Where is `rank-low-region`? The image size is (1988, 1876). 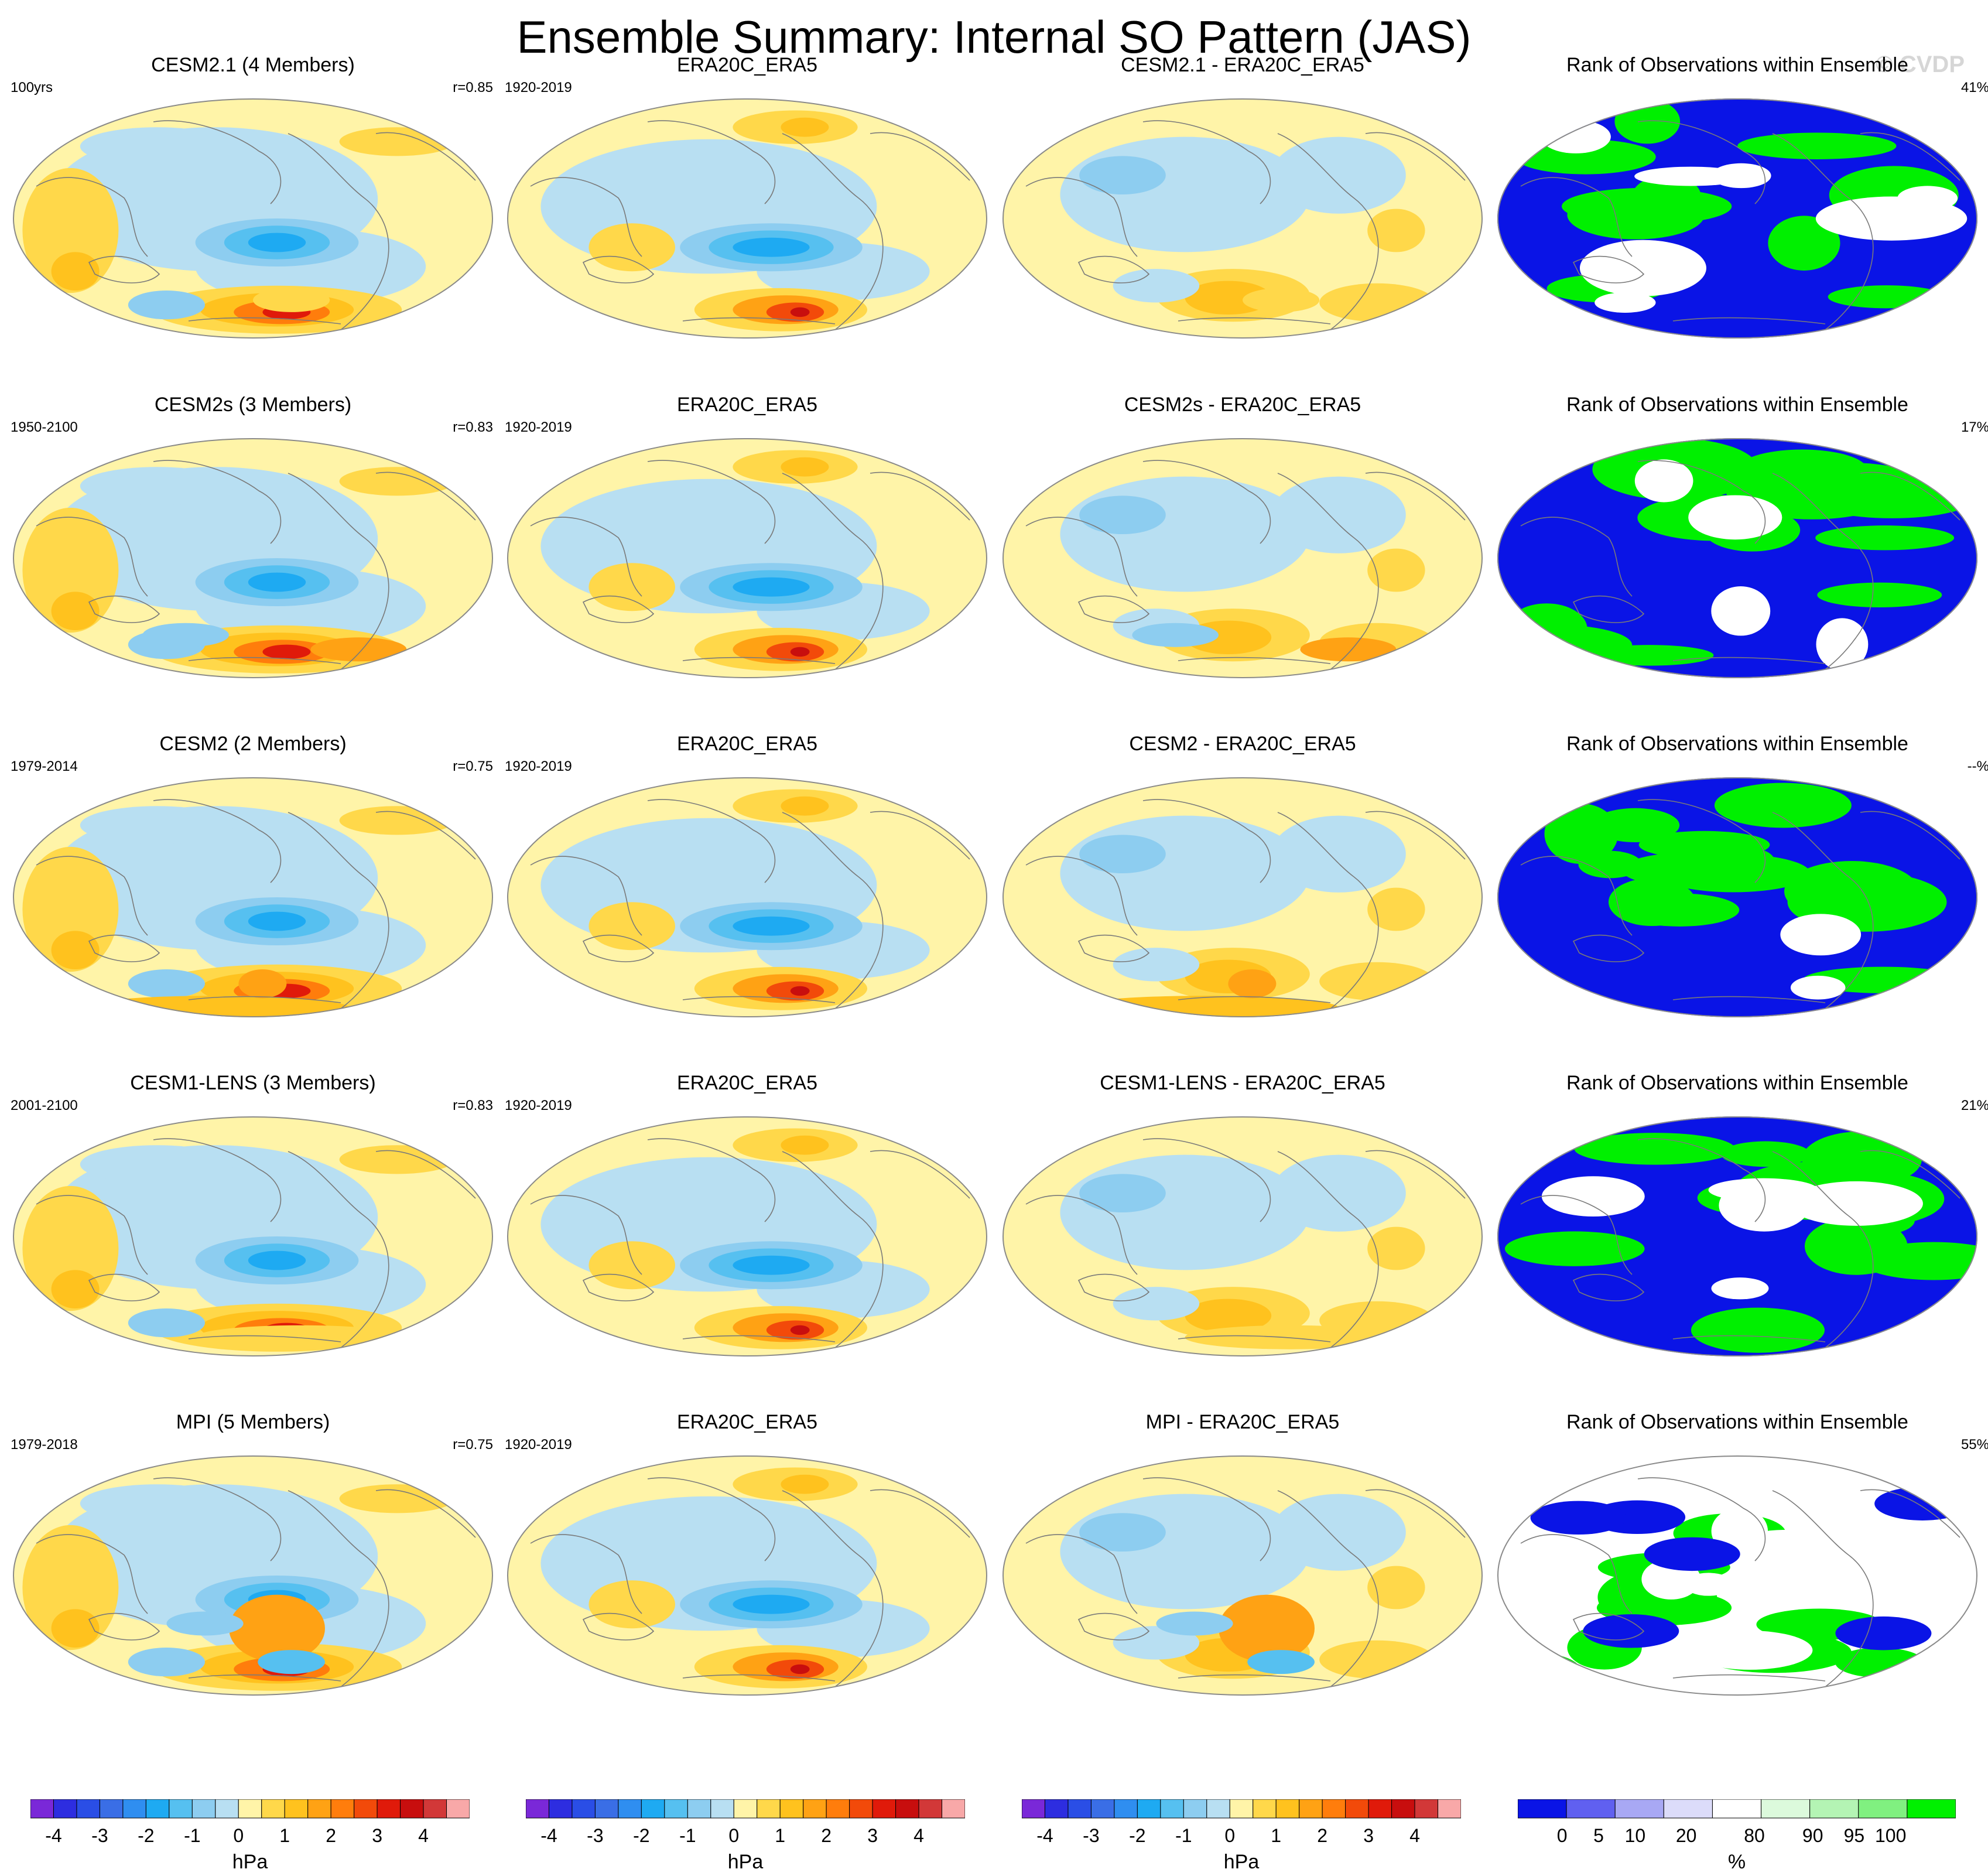 rank-low-region is located at coordinates (1579, 1518).